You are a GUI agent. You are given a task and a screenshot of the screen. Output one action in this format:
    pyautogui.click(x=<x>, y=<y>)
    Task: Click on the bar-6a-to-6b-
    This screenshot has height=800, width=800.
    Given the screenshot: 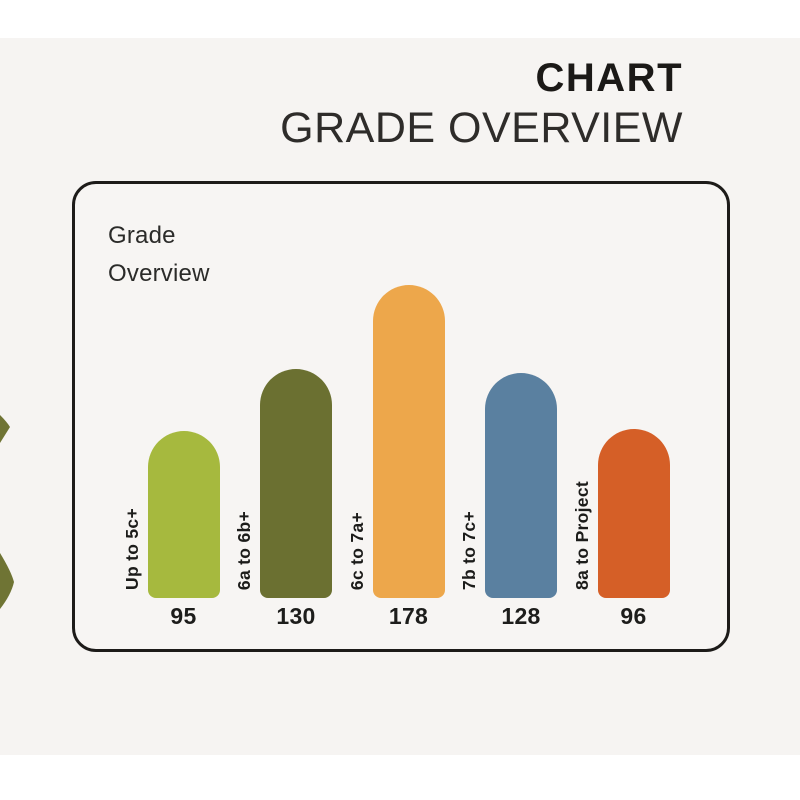 What is the action you would take?
    pyautogui.click(x=296, y=483)
    